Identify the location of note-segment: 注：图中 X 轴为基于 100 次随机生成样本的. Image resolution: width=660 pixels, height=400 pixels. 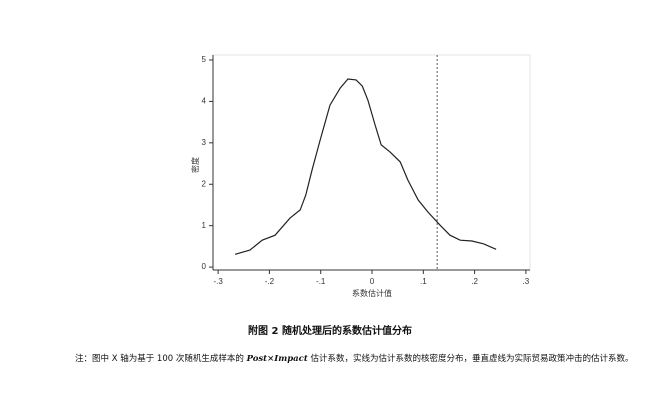
(161, 359).